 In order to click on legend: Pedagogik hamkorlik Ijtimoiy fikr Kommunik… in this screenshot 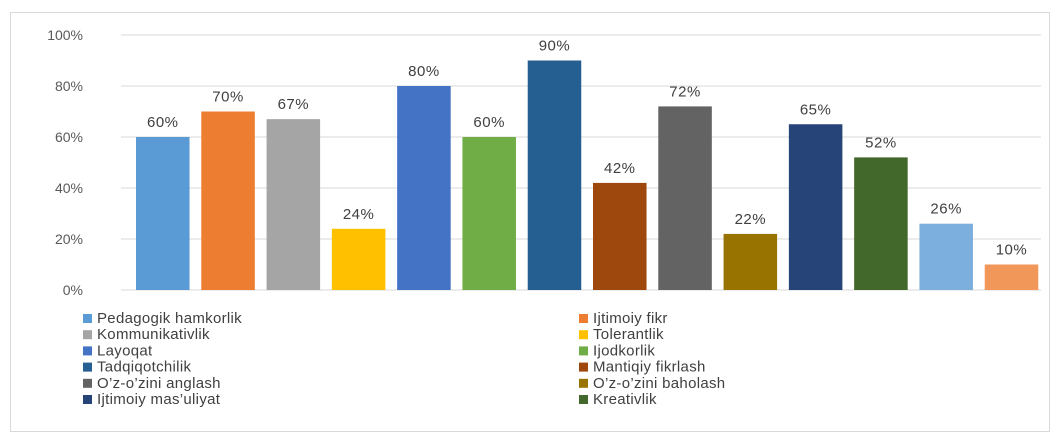, I will do `click(404, 359)`.